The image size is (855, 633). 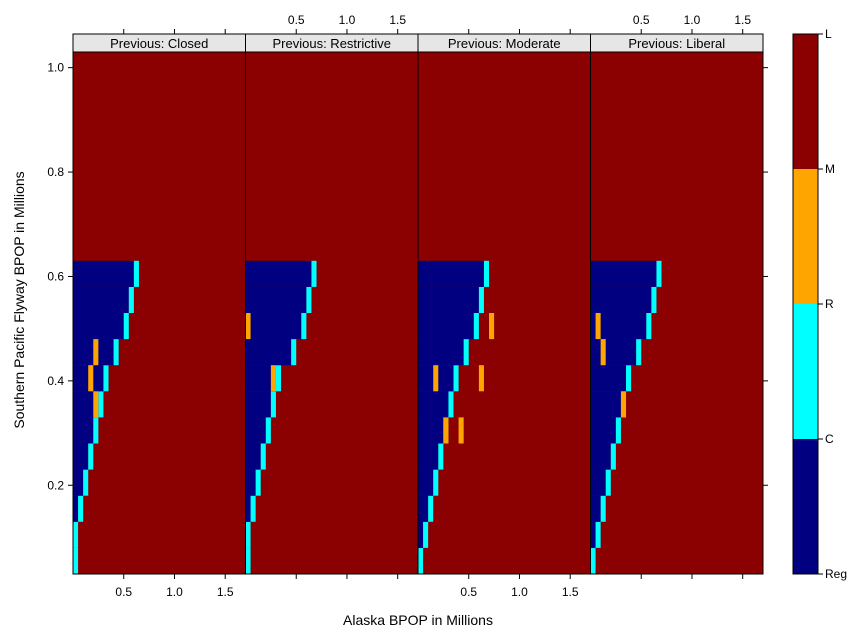 I want to click on color-key-label: Reg, so click(x=836, y=574).